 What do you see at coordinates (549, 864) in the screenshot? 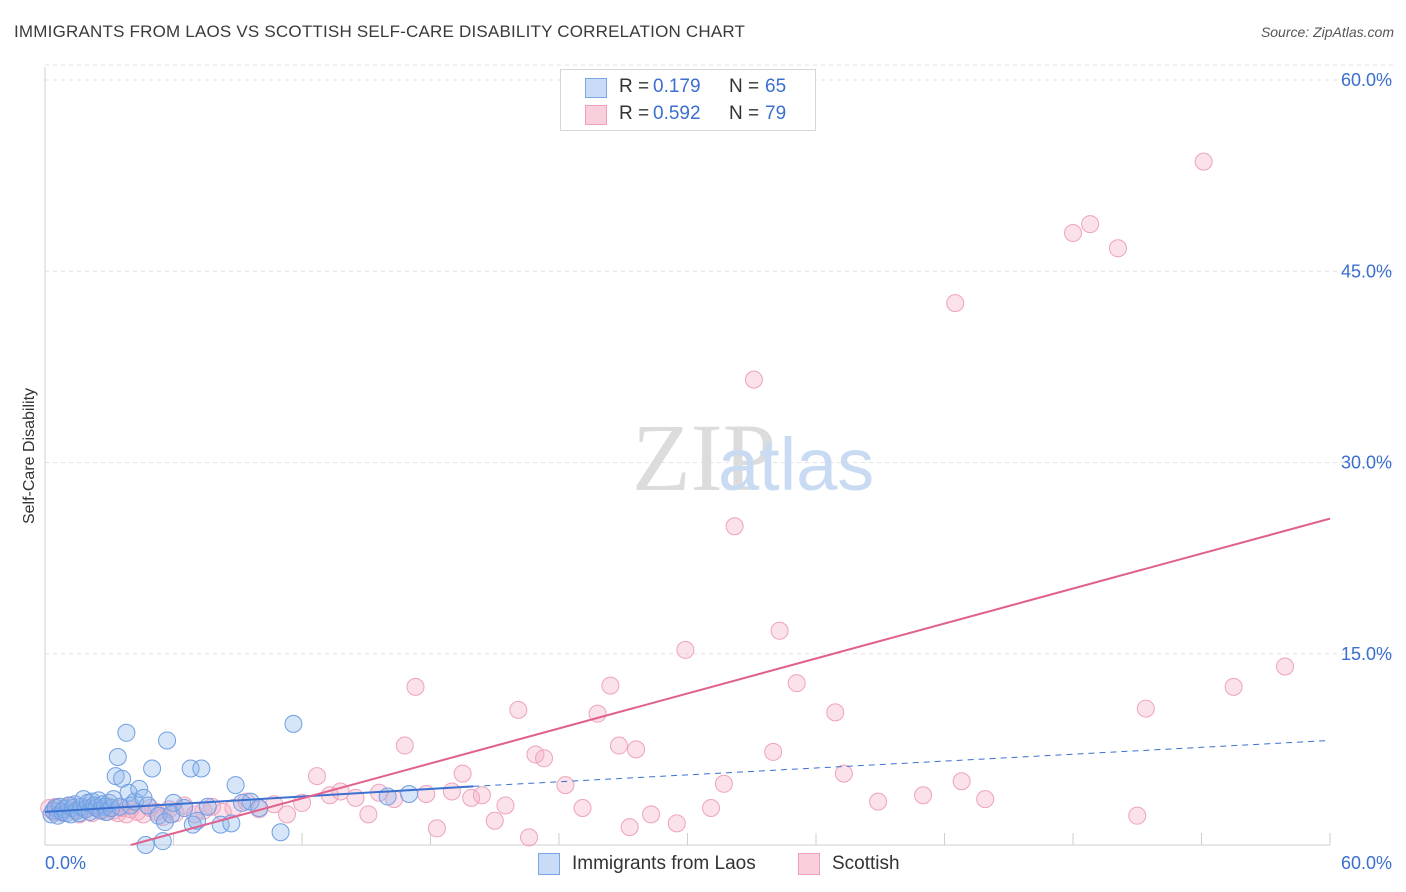
I see `bottom-legend-swatch-blue` at bounding box center [549, 864].